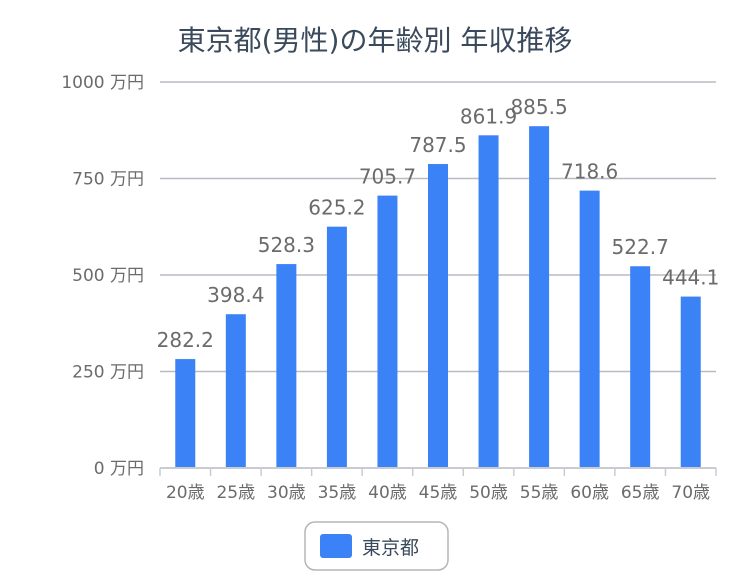 The width and height of the screenshot is (750, 587). What do you see at coordinates (589, 493) in the screenshot?
I see `x-tick-label: 60歳` at bounding box center [589, 493].